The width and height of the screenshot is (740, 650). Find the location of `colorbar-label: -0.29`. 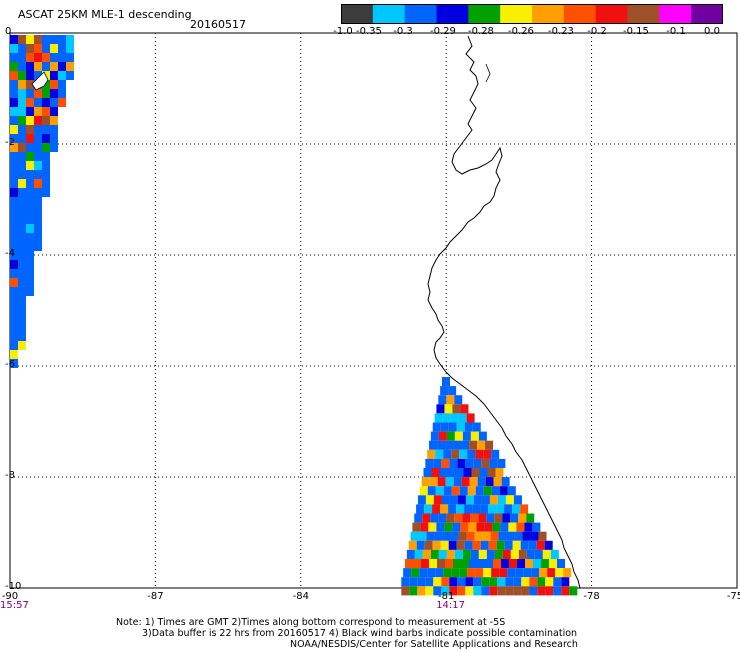

colorbar-label: -0.29 is located at coordinates (443, 31).